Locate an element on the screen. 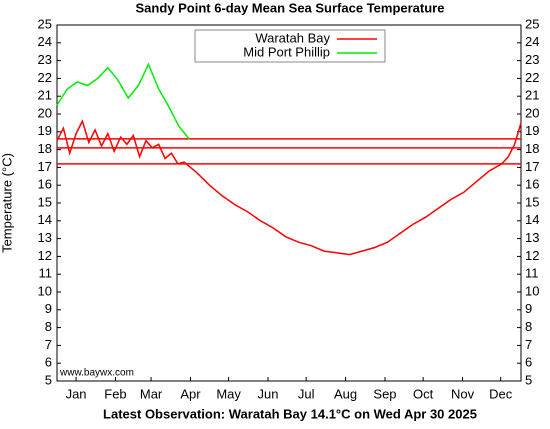 This screenshot has height=429, width=550. y-tick-label: 5 is located at coordinates (48, 379).